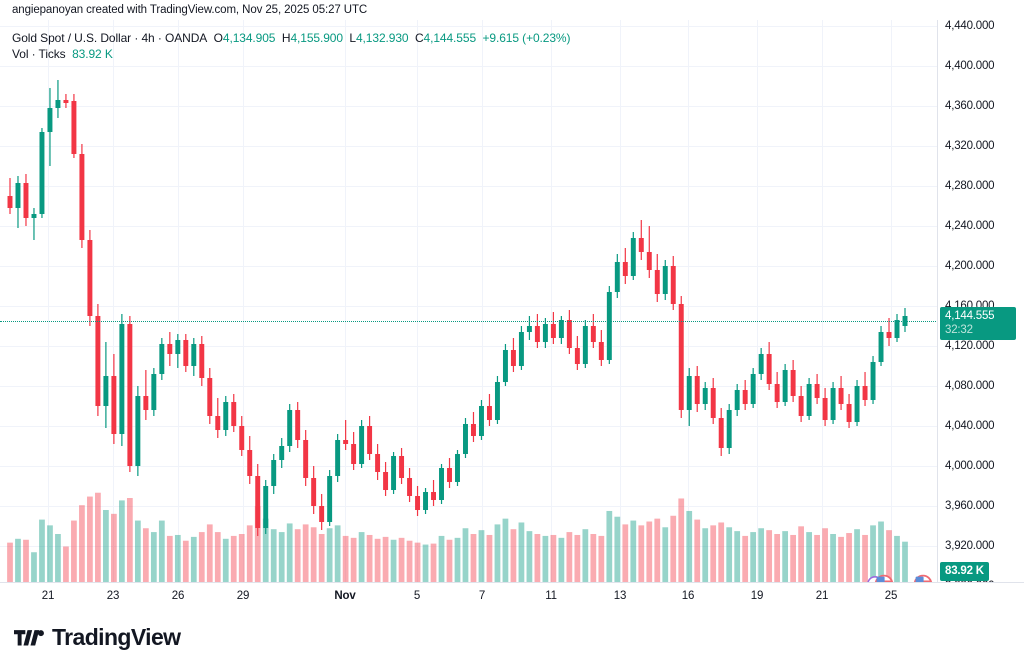 The width and height of the screenshot is (1024, 665). I want to click on bar-countdown: 32:32, so click(959, 330).